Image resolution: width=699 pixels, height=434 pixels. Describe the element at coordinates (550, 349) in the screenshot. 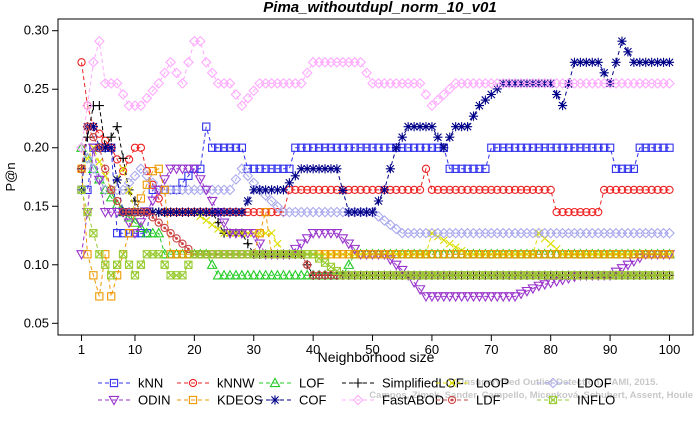

I see `x-tick-label: 80` at that location.